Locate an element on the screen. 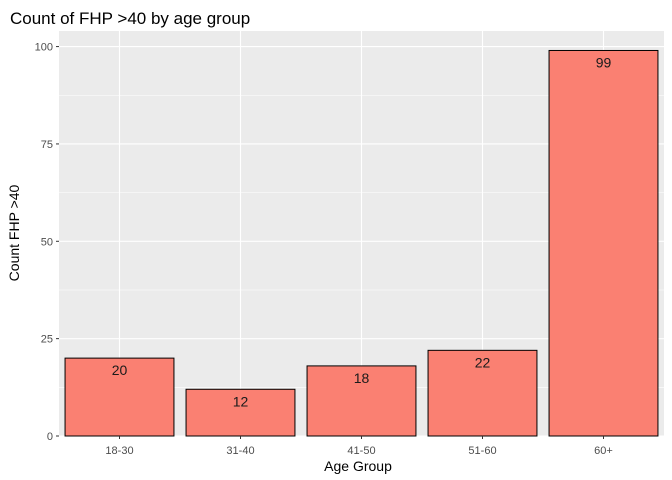 This screenshot has height=480, width=672. x-tick-label: 31-40 is located at coordinates (240, 451).